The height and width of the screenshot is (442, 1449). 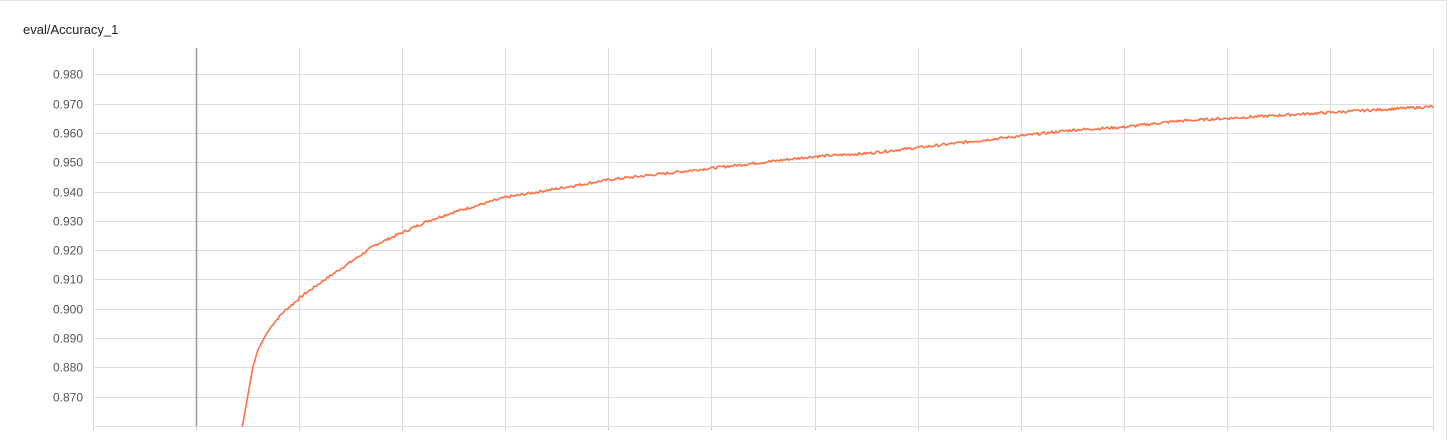 What do you see at coordinates (68, 280) in the screenshot?
I see `y-tick-label: 0.910` at bounding box center [68, 280].